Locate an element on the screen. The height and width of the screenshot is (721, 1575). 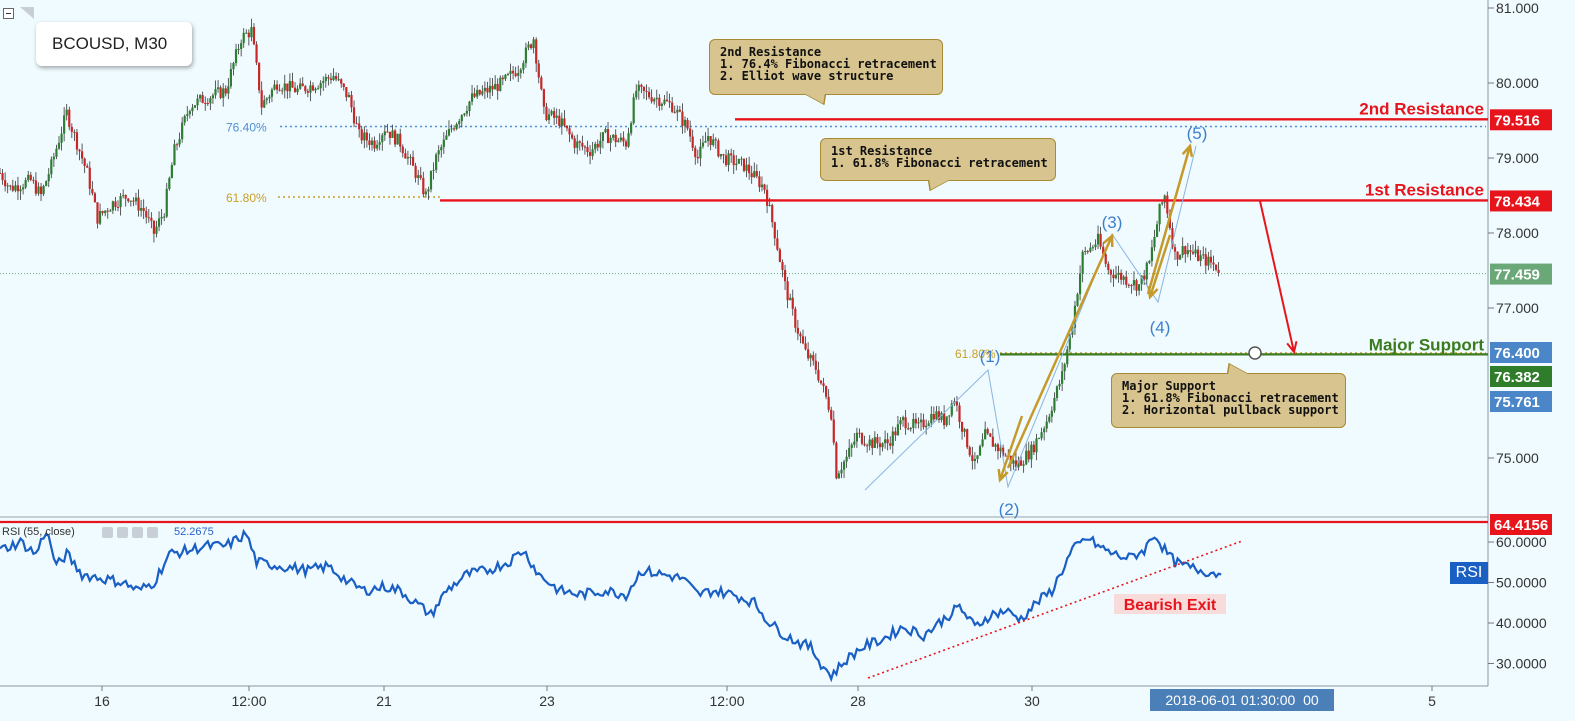
time-tick-label: 28 is located at coordinates (858, 701).